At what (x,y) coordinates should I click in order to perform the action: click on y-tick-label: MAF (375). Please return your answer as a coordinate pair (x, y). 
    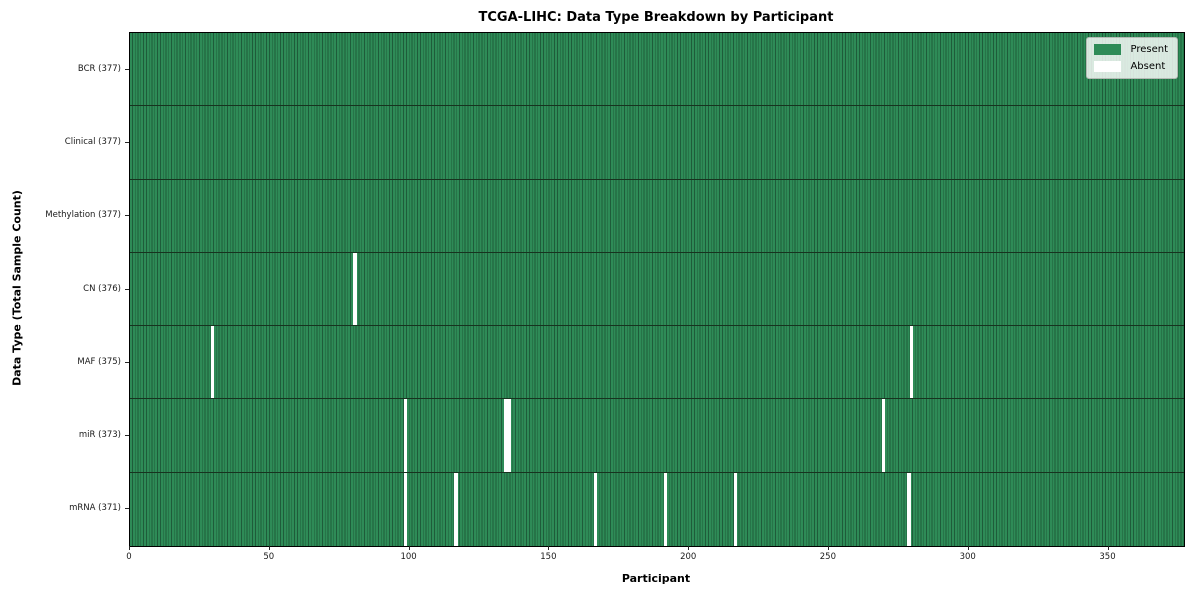
    Looking at the image, I should click on (99, 361).